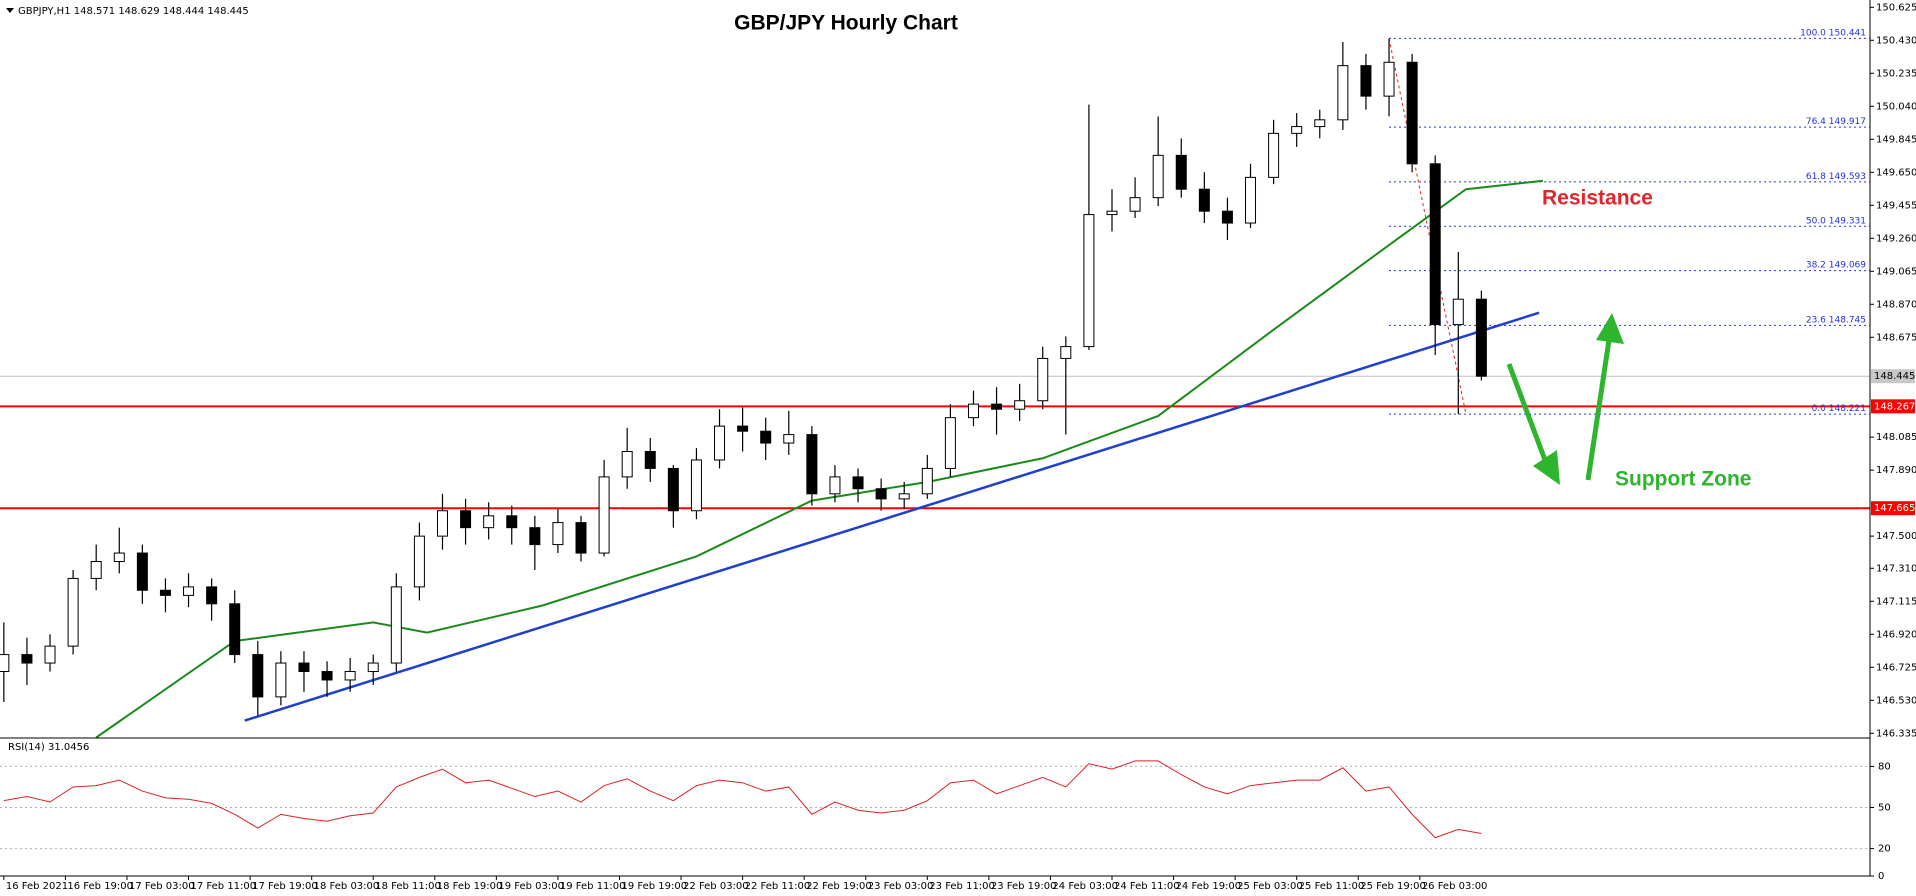 Image resolution: width=1916 pixels, height=896 pixels. I want to click on quote-close: 148.445, so click(227, 11).